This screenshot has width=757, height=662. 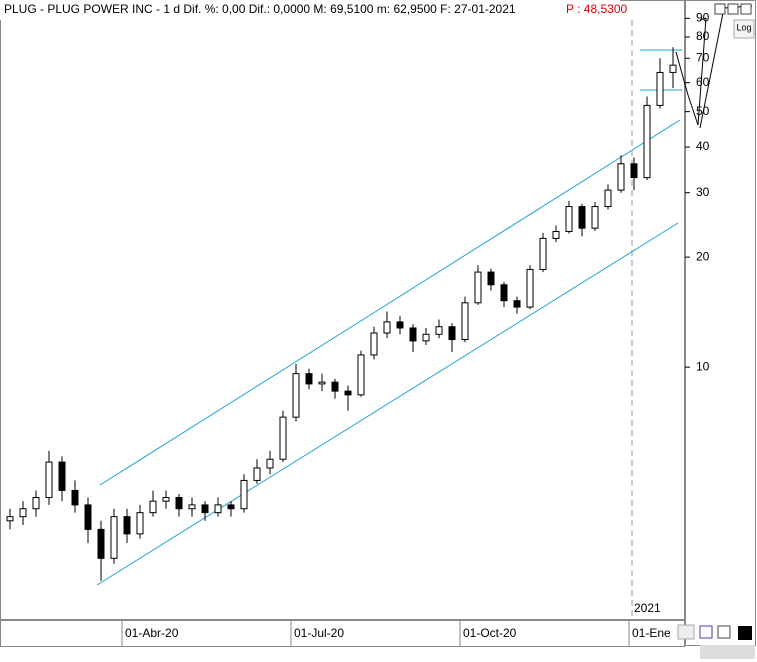 I want to click on scroll-bar, so click(x=727, y=652).